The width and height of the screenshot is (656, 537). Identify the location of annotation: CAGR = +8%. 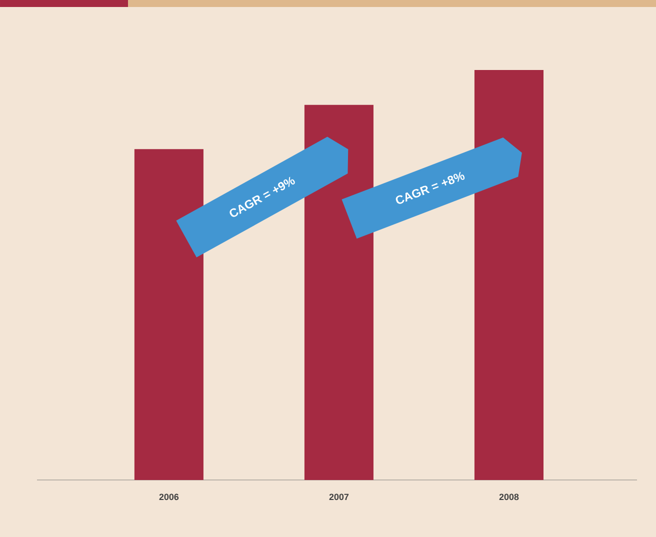
(430, 188).